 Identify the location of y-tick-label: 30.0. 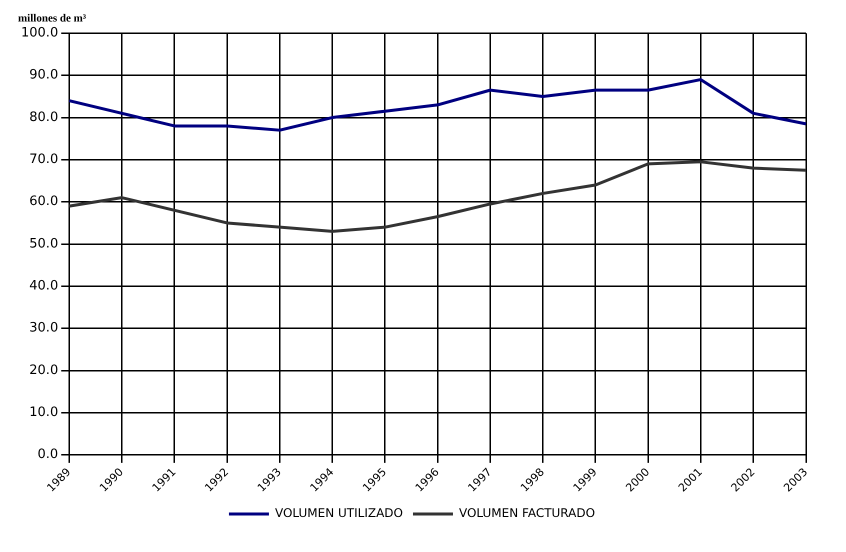
(43, 328).